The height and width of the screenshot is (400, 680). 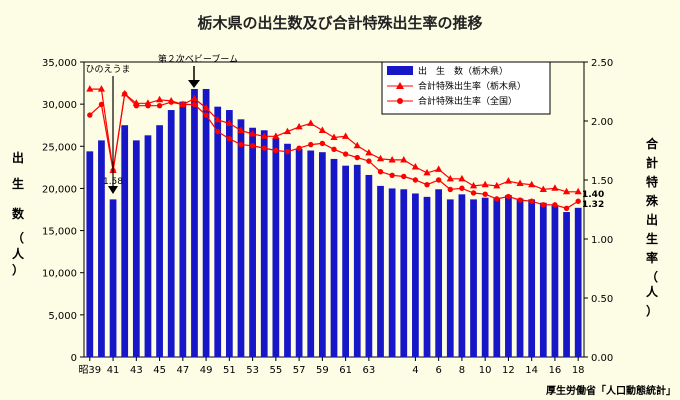 I want to click on y-left-label: 出 生 数 （ 人 ）, so click(x=18, y=213).